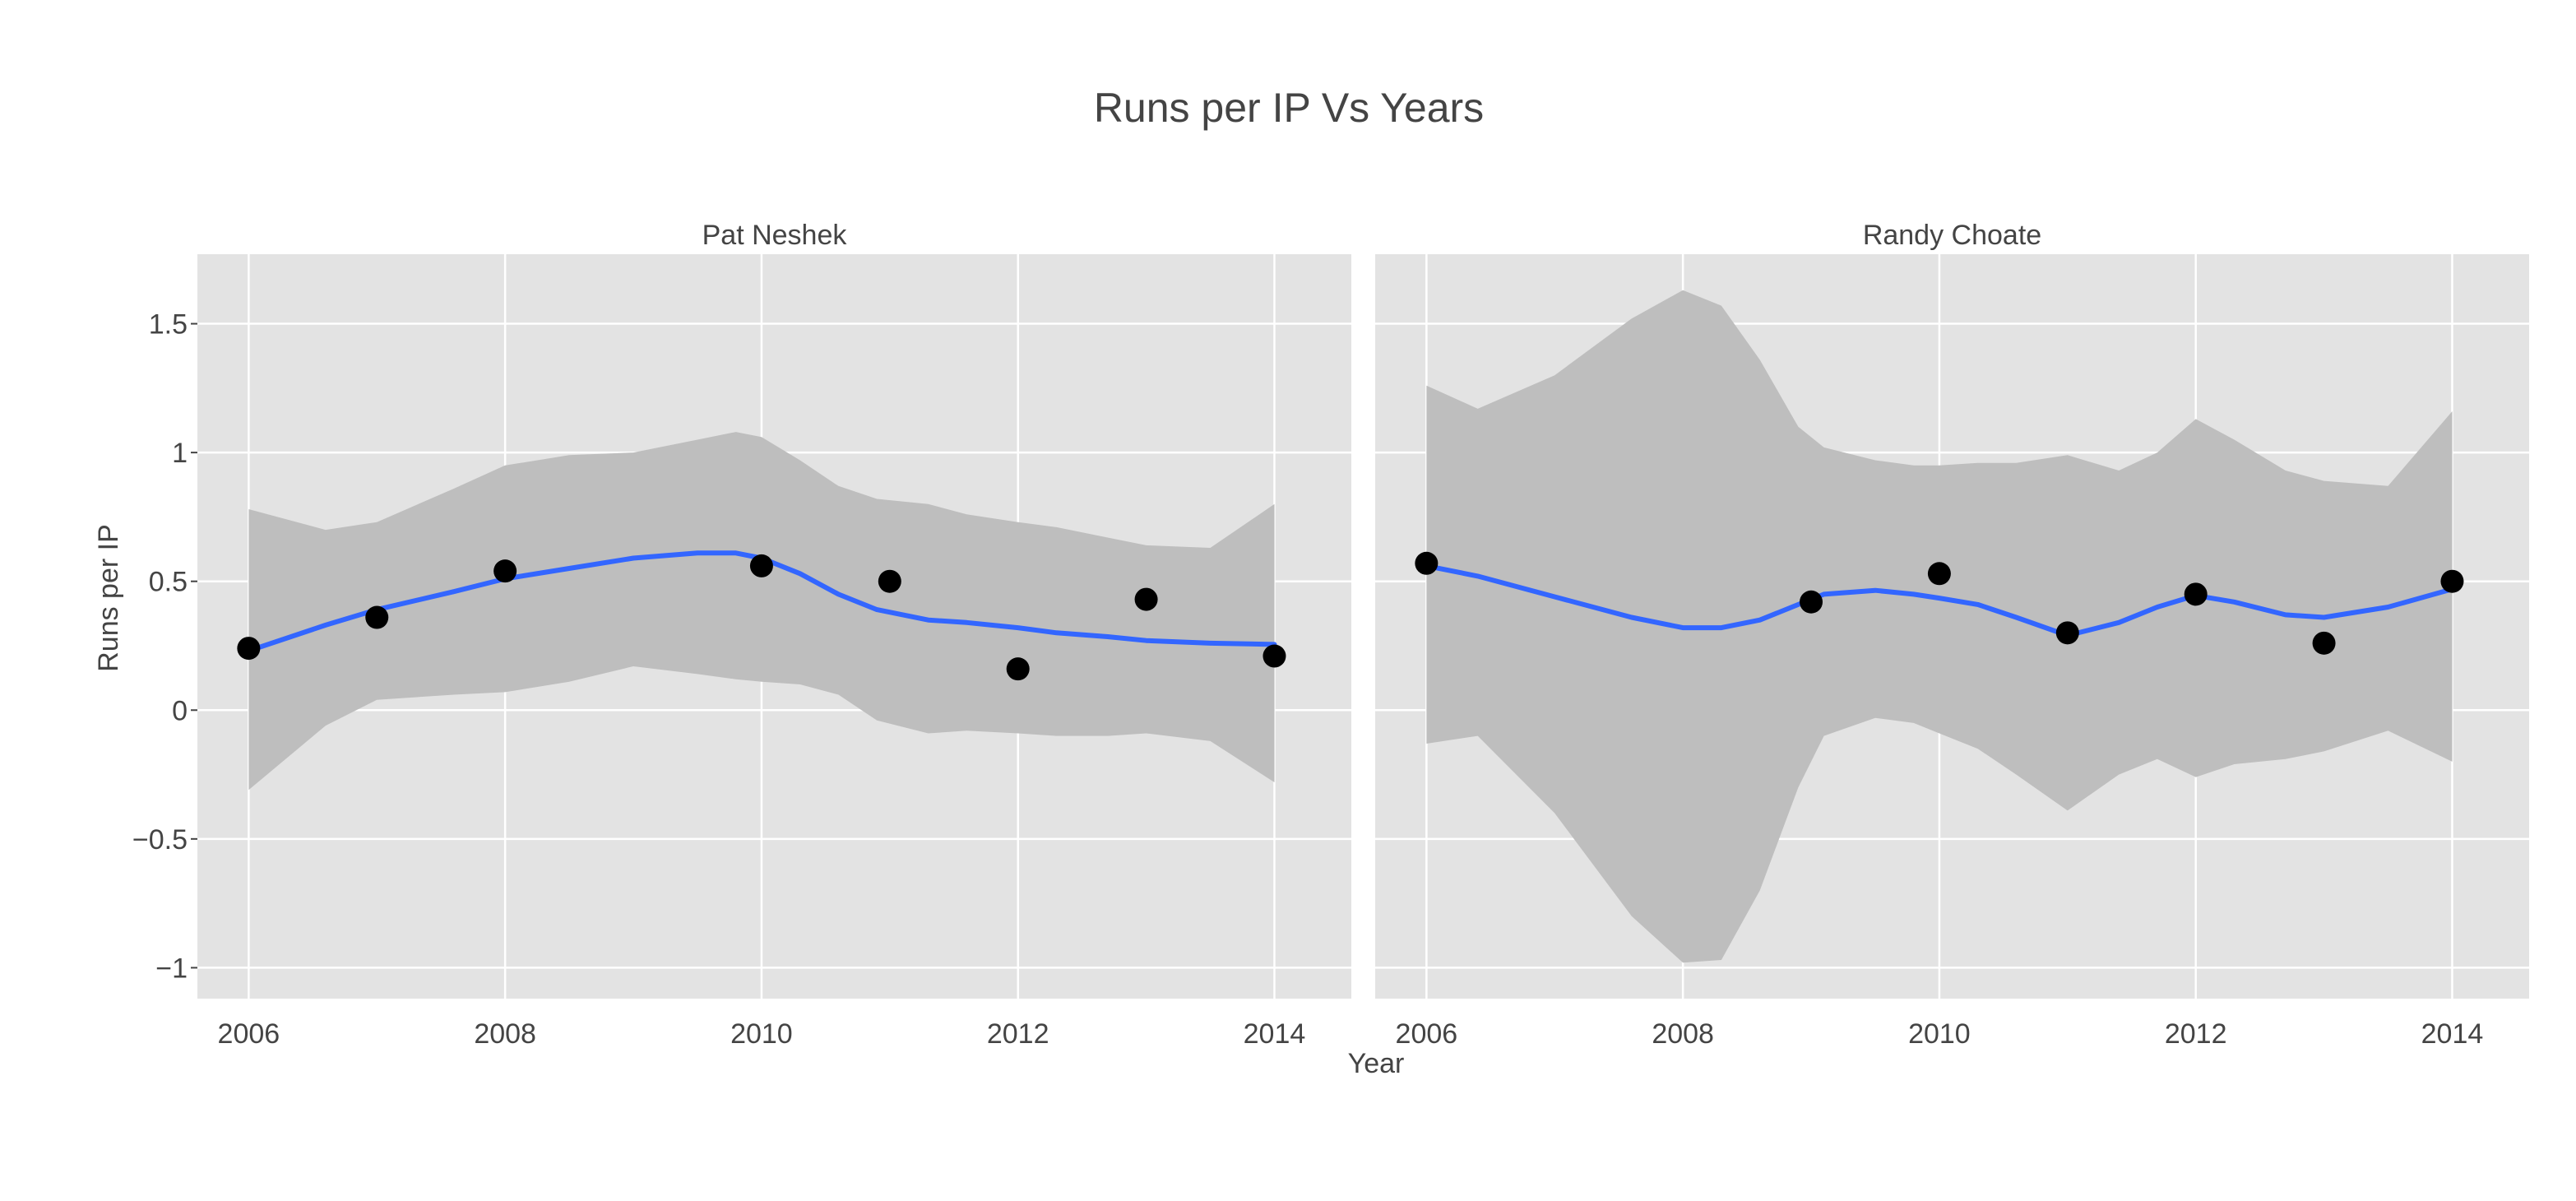  Describe the element at coordinates (180, 453) in the screenshot. I see `y-tick-label: 1` at that location.